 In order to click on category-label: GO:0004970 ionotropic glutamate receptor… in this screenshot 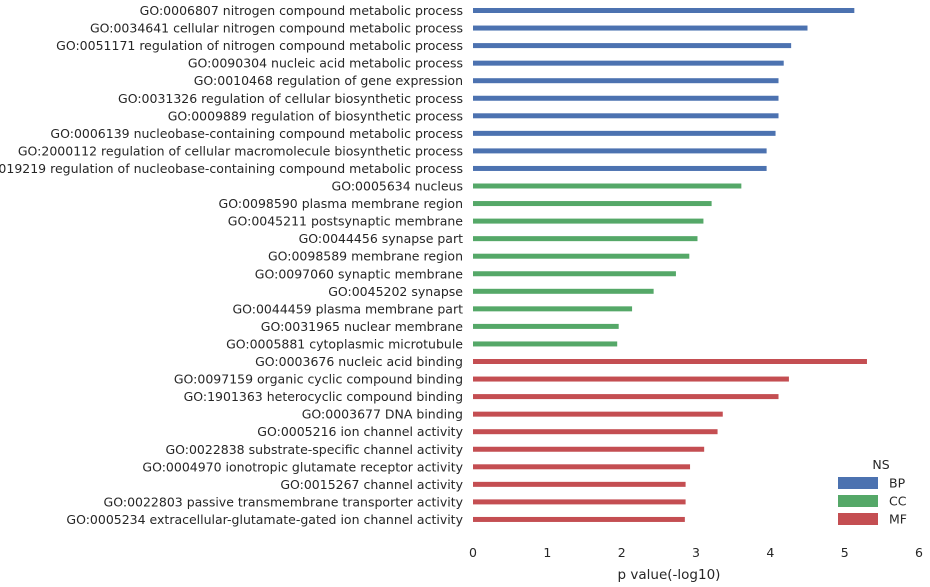, I will do `click(302, 466)`.